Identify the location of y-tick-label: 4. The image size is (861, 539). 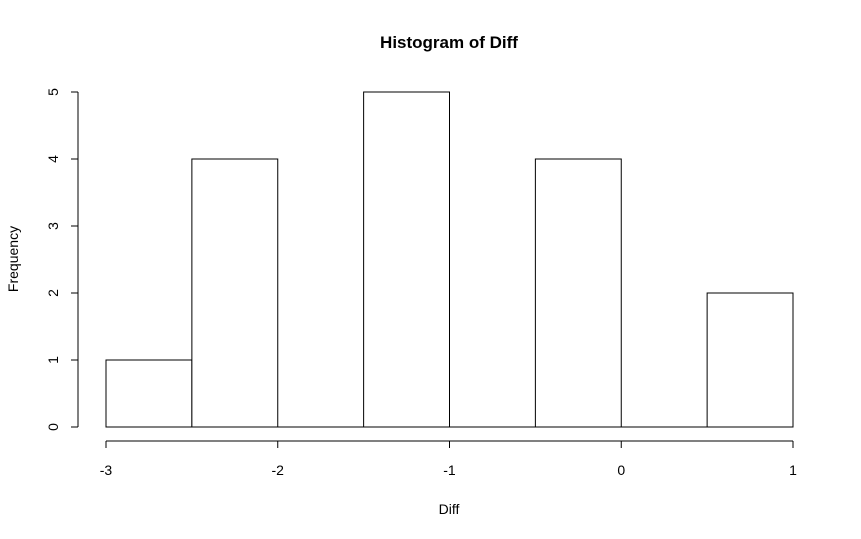
(53, 159).